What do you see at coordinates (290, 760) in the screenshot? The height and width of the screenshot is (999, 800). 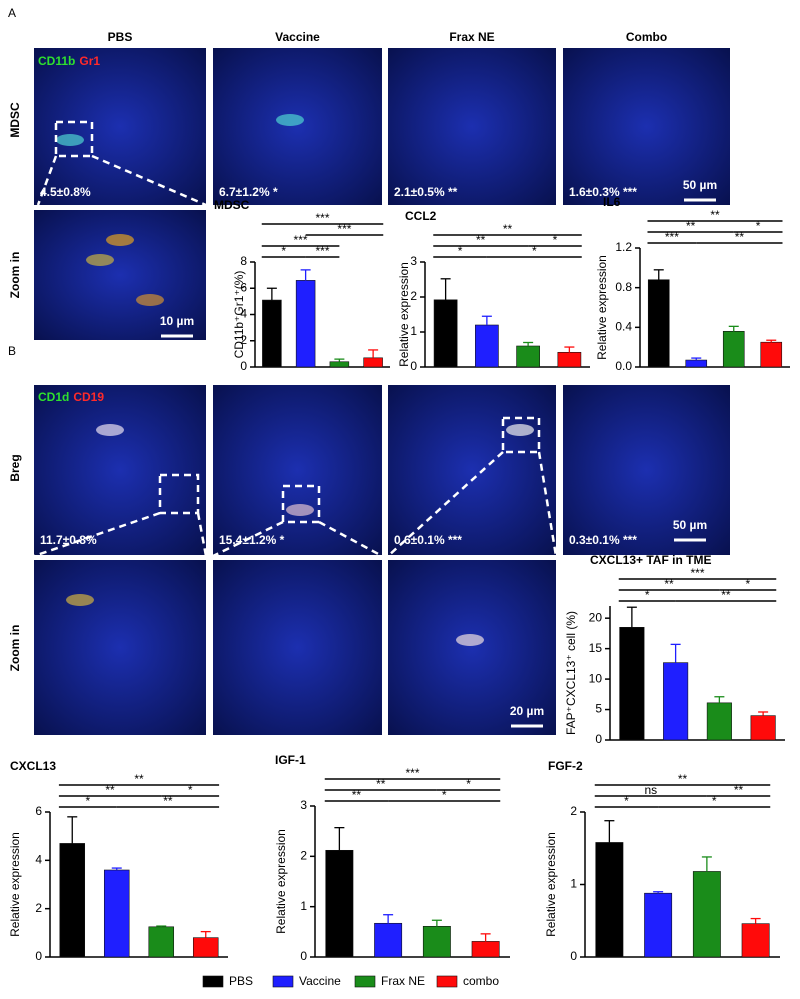 I see `chart-title: IGF-1` at bounding box center [290, 760].